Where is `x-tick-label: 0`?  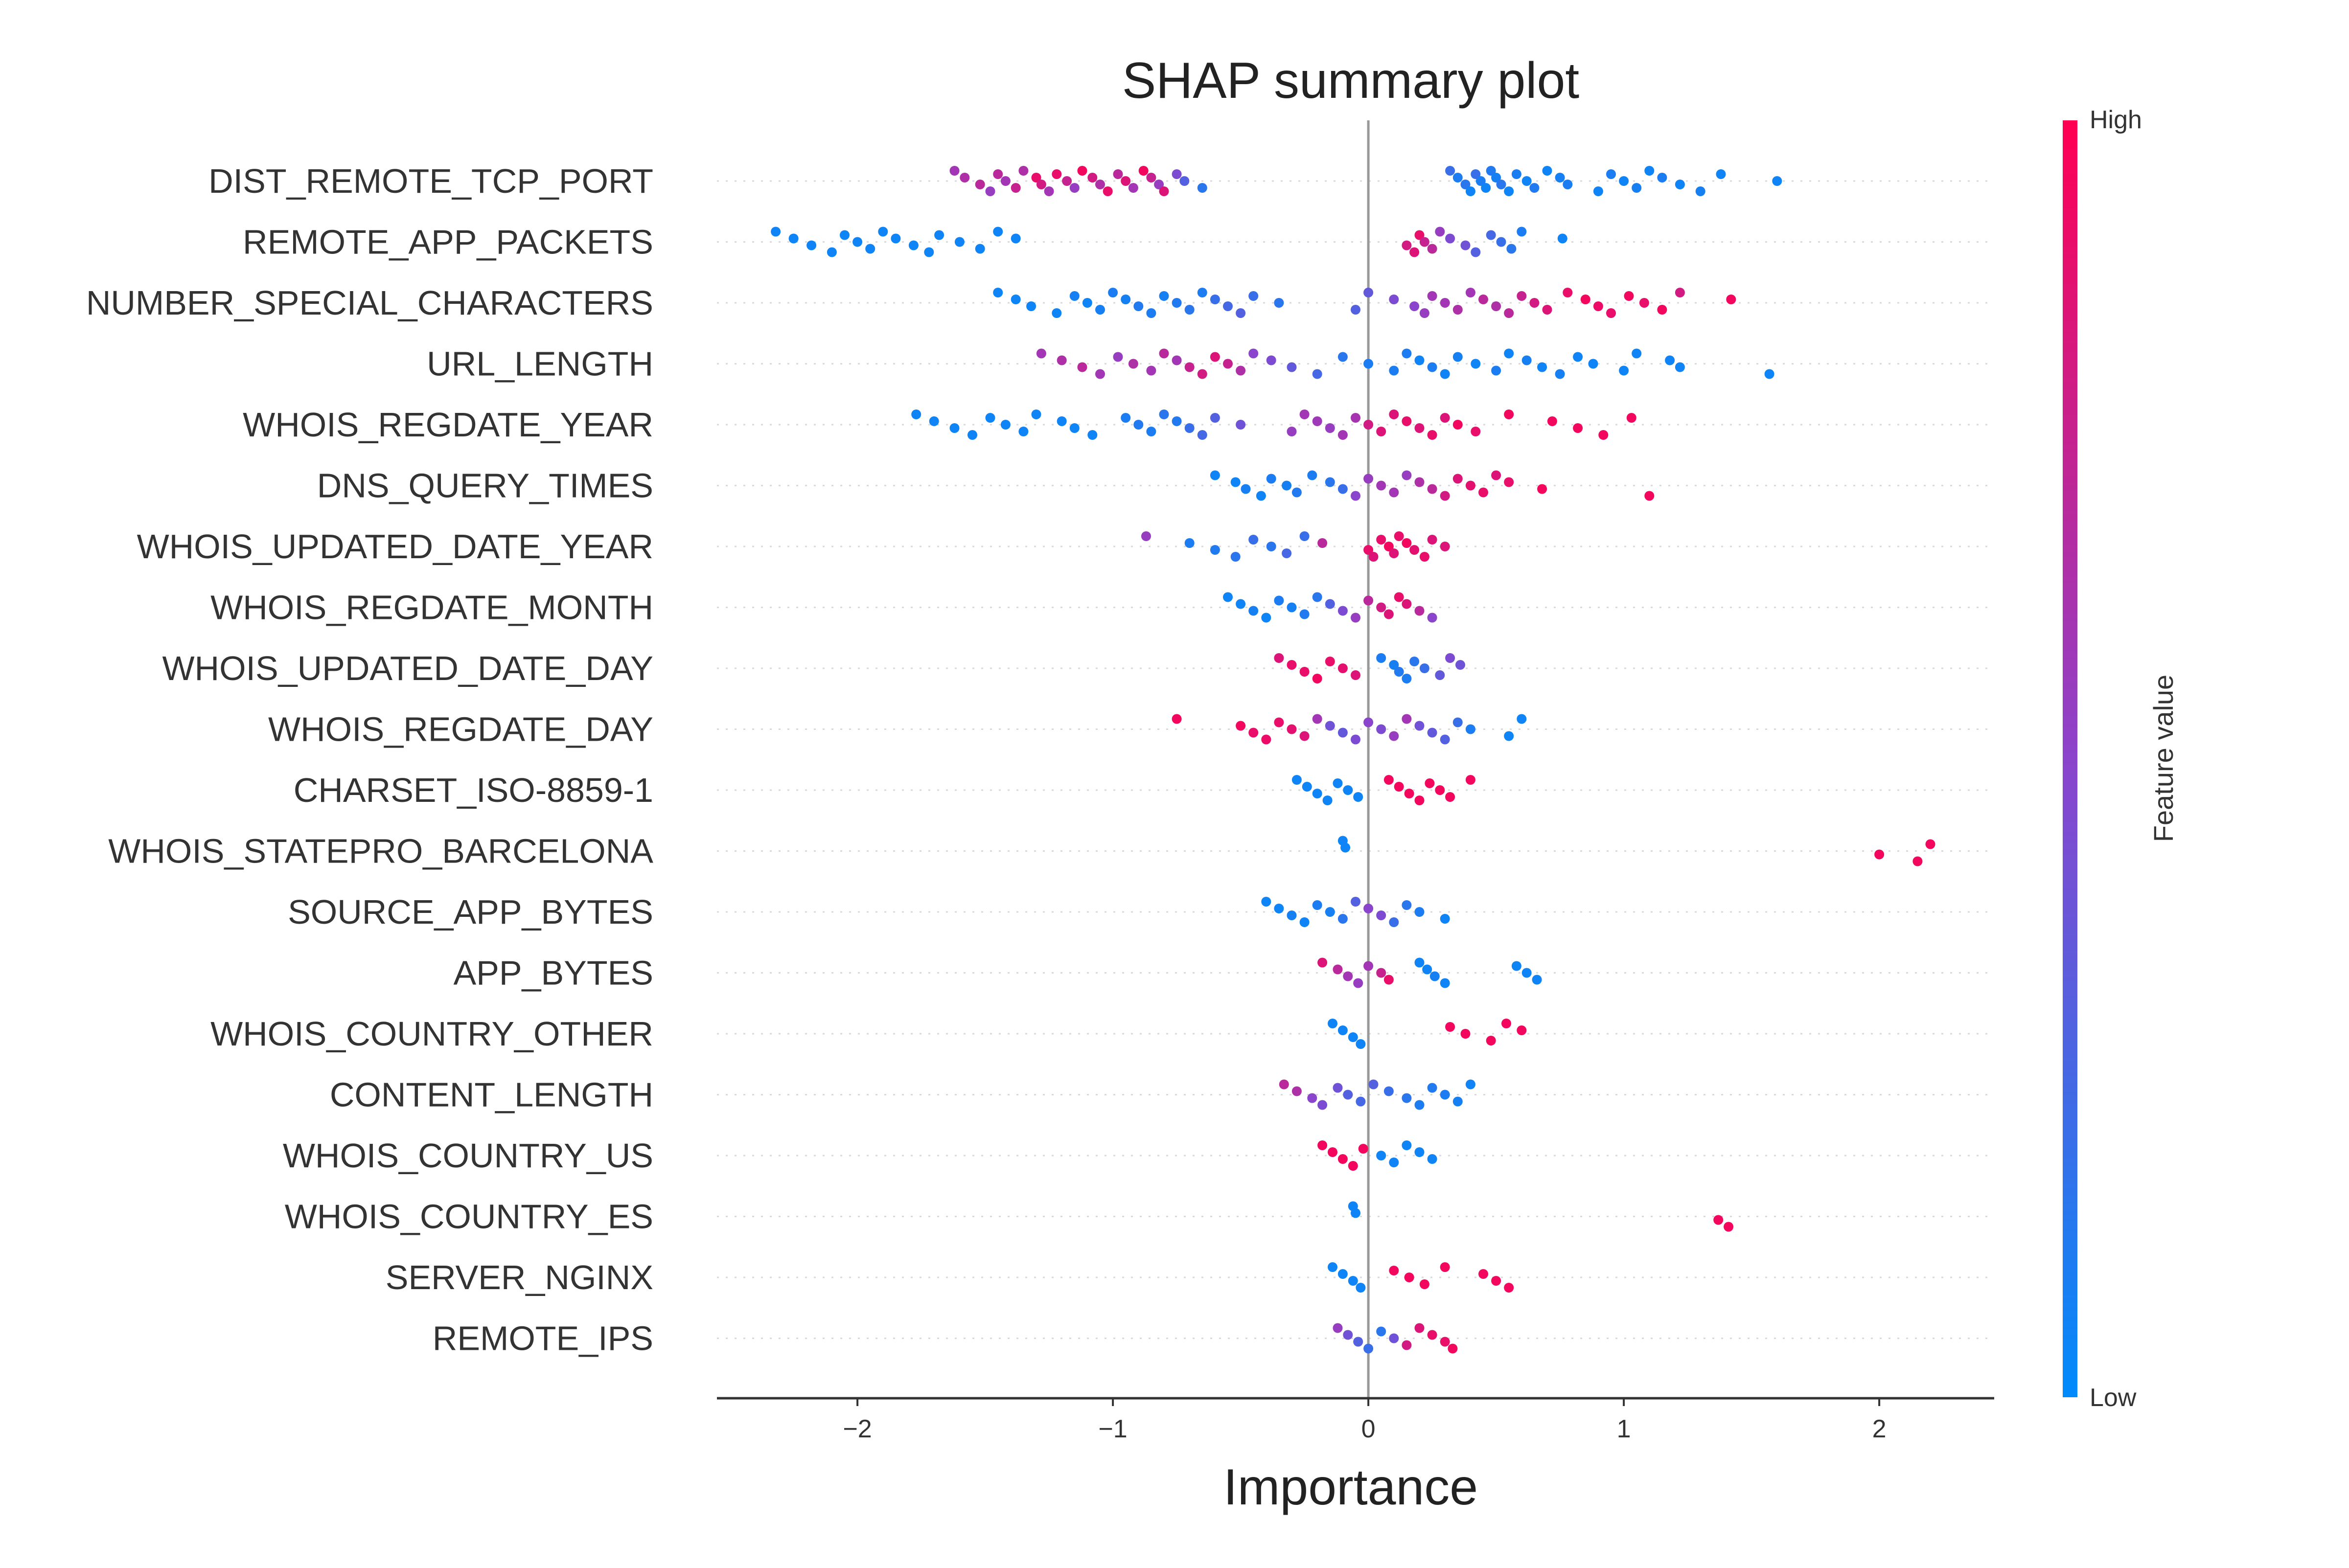
x-tick-label: 0 is located at coordinates (1368, 1429).